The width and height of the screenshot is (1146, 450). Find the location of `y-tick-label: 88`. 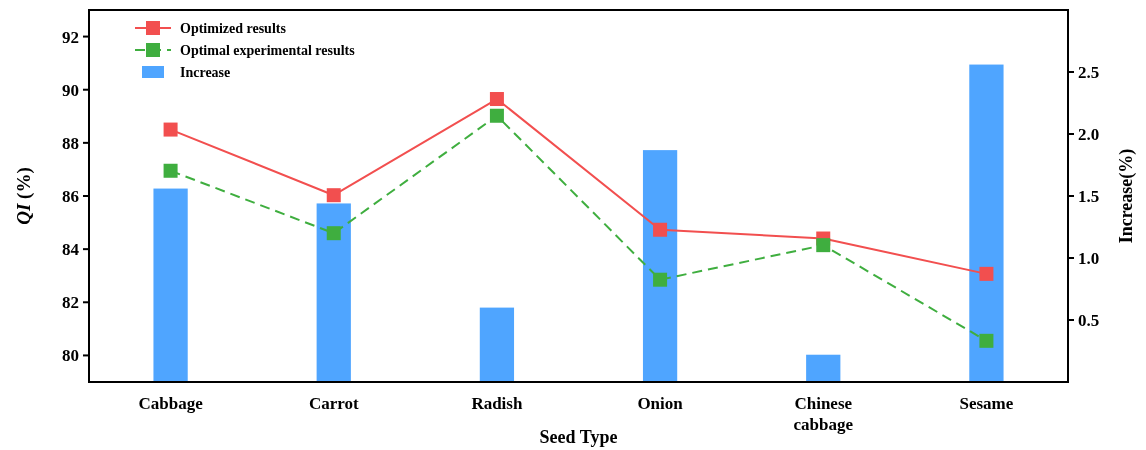

y-tick-label: 88 is located at coordinates (70, 143).